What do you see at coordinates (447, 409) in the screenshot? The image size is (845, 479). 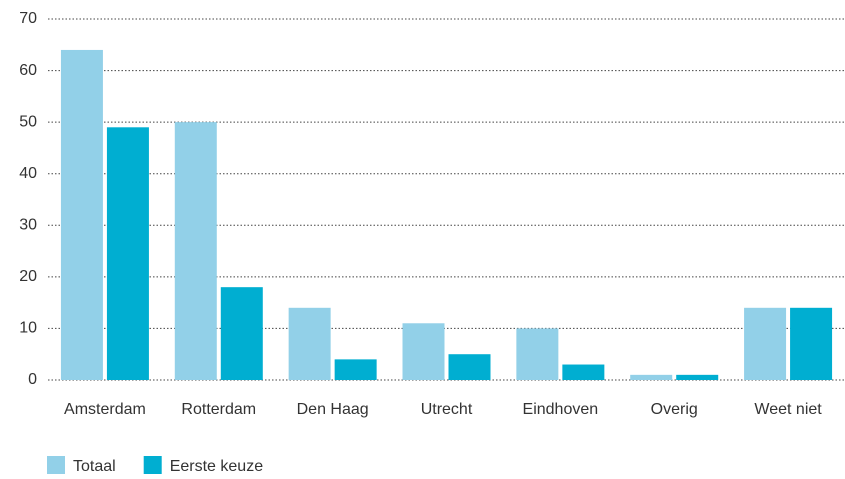 I see `x-tick-label: Utrecht` at bounding box center [447, 409].